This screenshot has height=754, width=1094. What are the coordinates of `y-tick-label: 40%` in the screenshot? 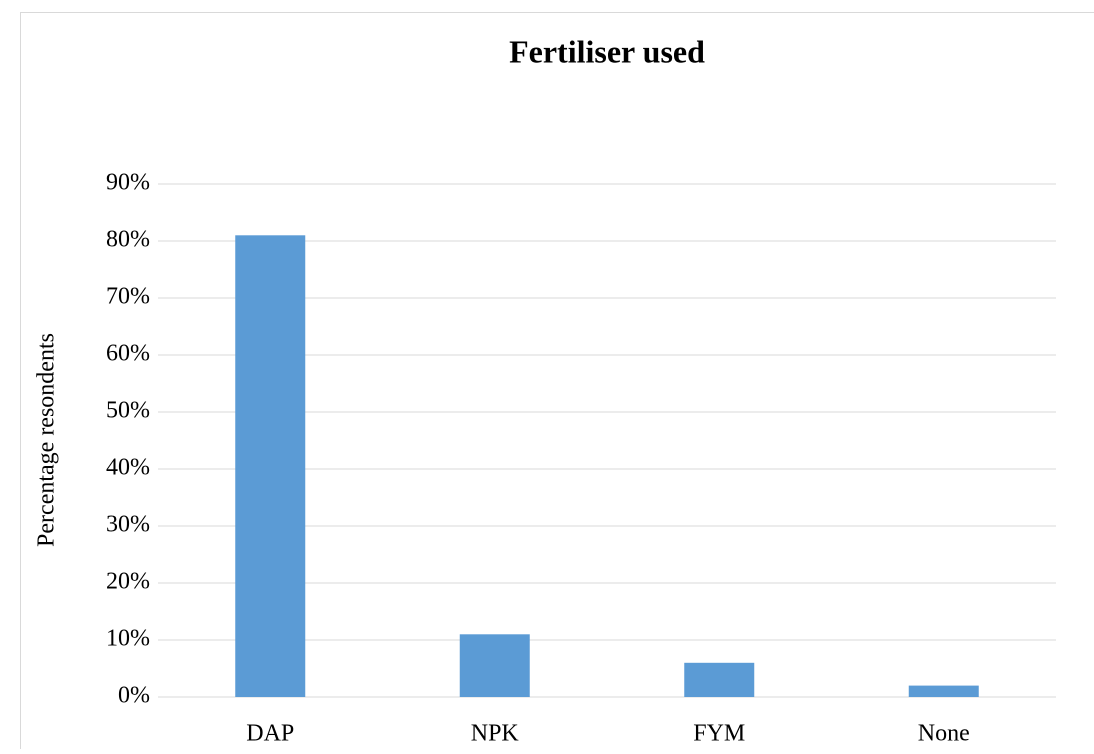 It's located at (128, 468).